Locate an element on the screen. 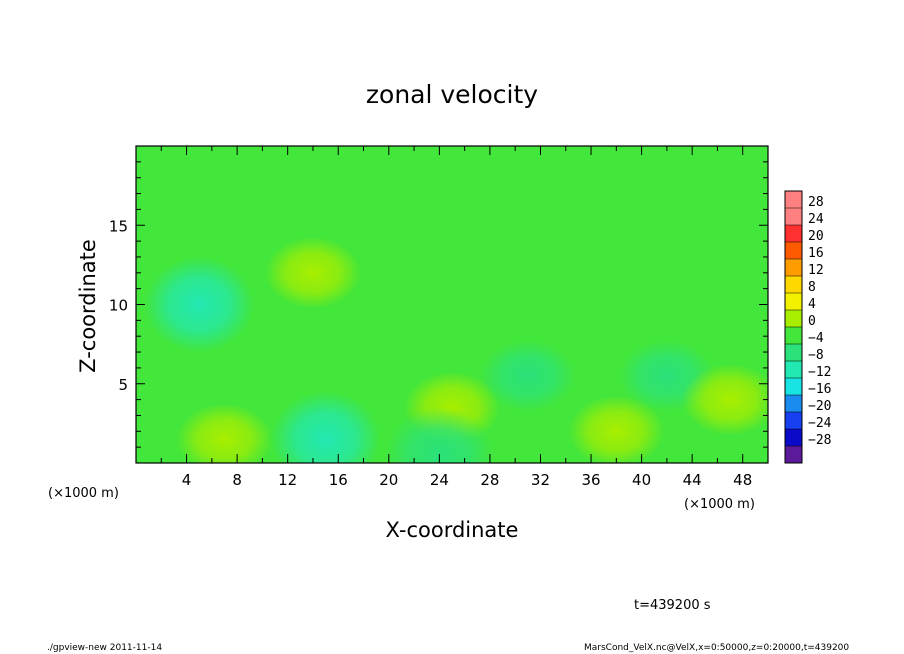 The height and width of the screenshot is (654, 904). colorbar-label: −16 is located at coordinates (819, 389).